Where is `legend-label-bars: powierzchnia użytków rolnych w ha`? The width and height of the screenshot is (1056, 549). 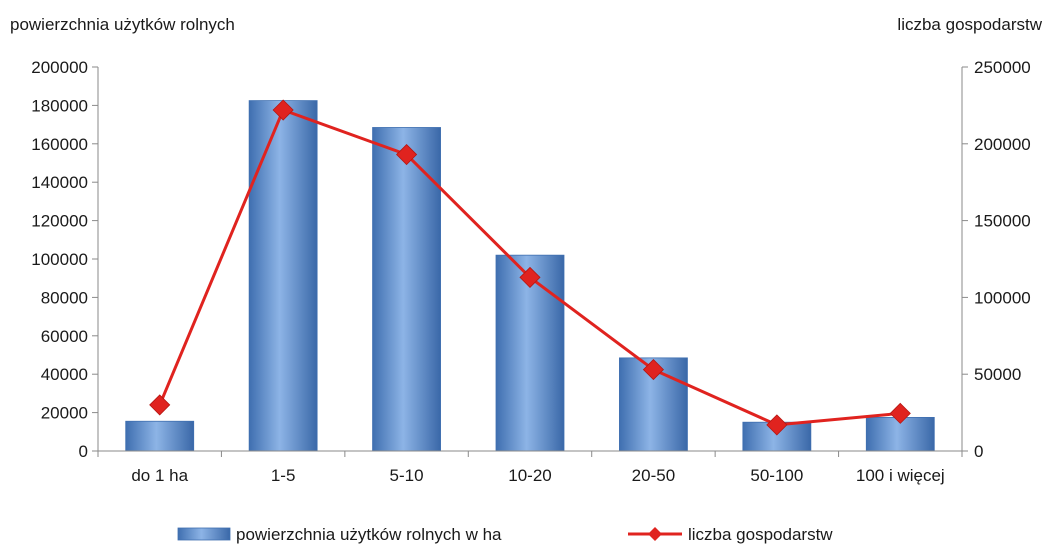
legend-label-bars: powierzchnia użytków rolnych w ha is located at coordinates (369, 534).